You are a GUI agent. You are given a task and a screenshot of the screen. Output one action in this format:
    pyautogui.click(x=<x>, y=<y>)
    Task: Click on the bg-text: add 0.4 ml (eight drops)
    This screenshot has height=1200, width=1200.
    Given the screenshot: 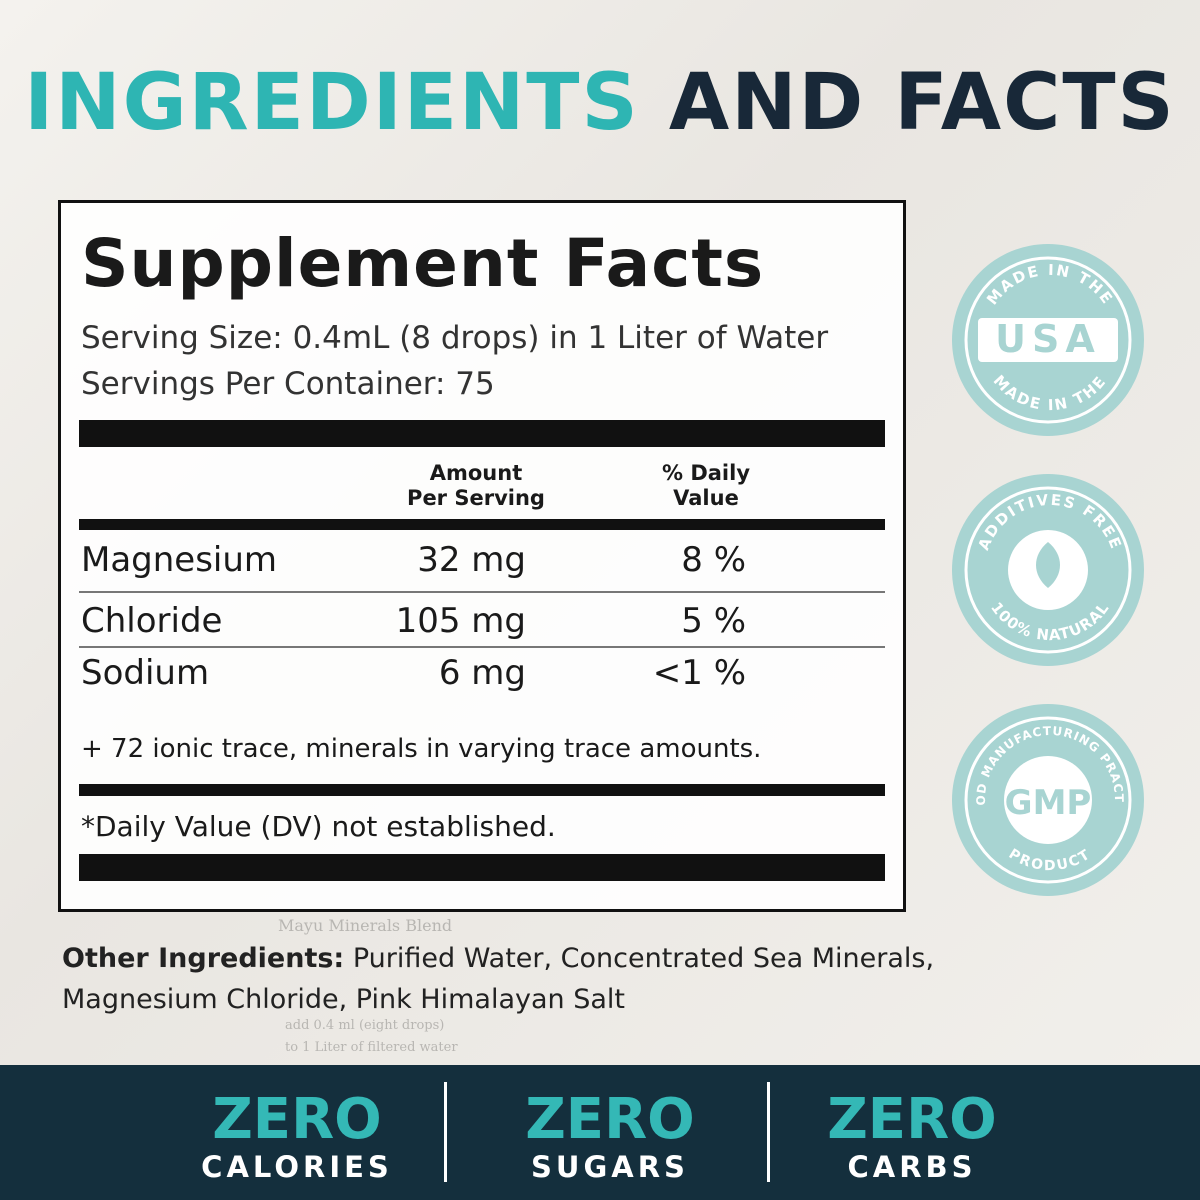 What is the action you would take?
    pyautogui.click(x=365, y=1025)
    